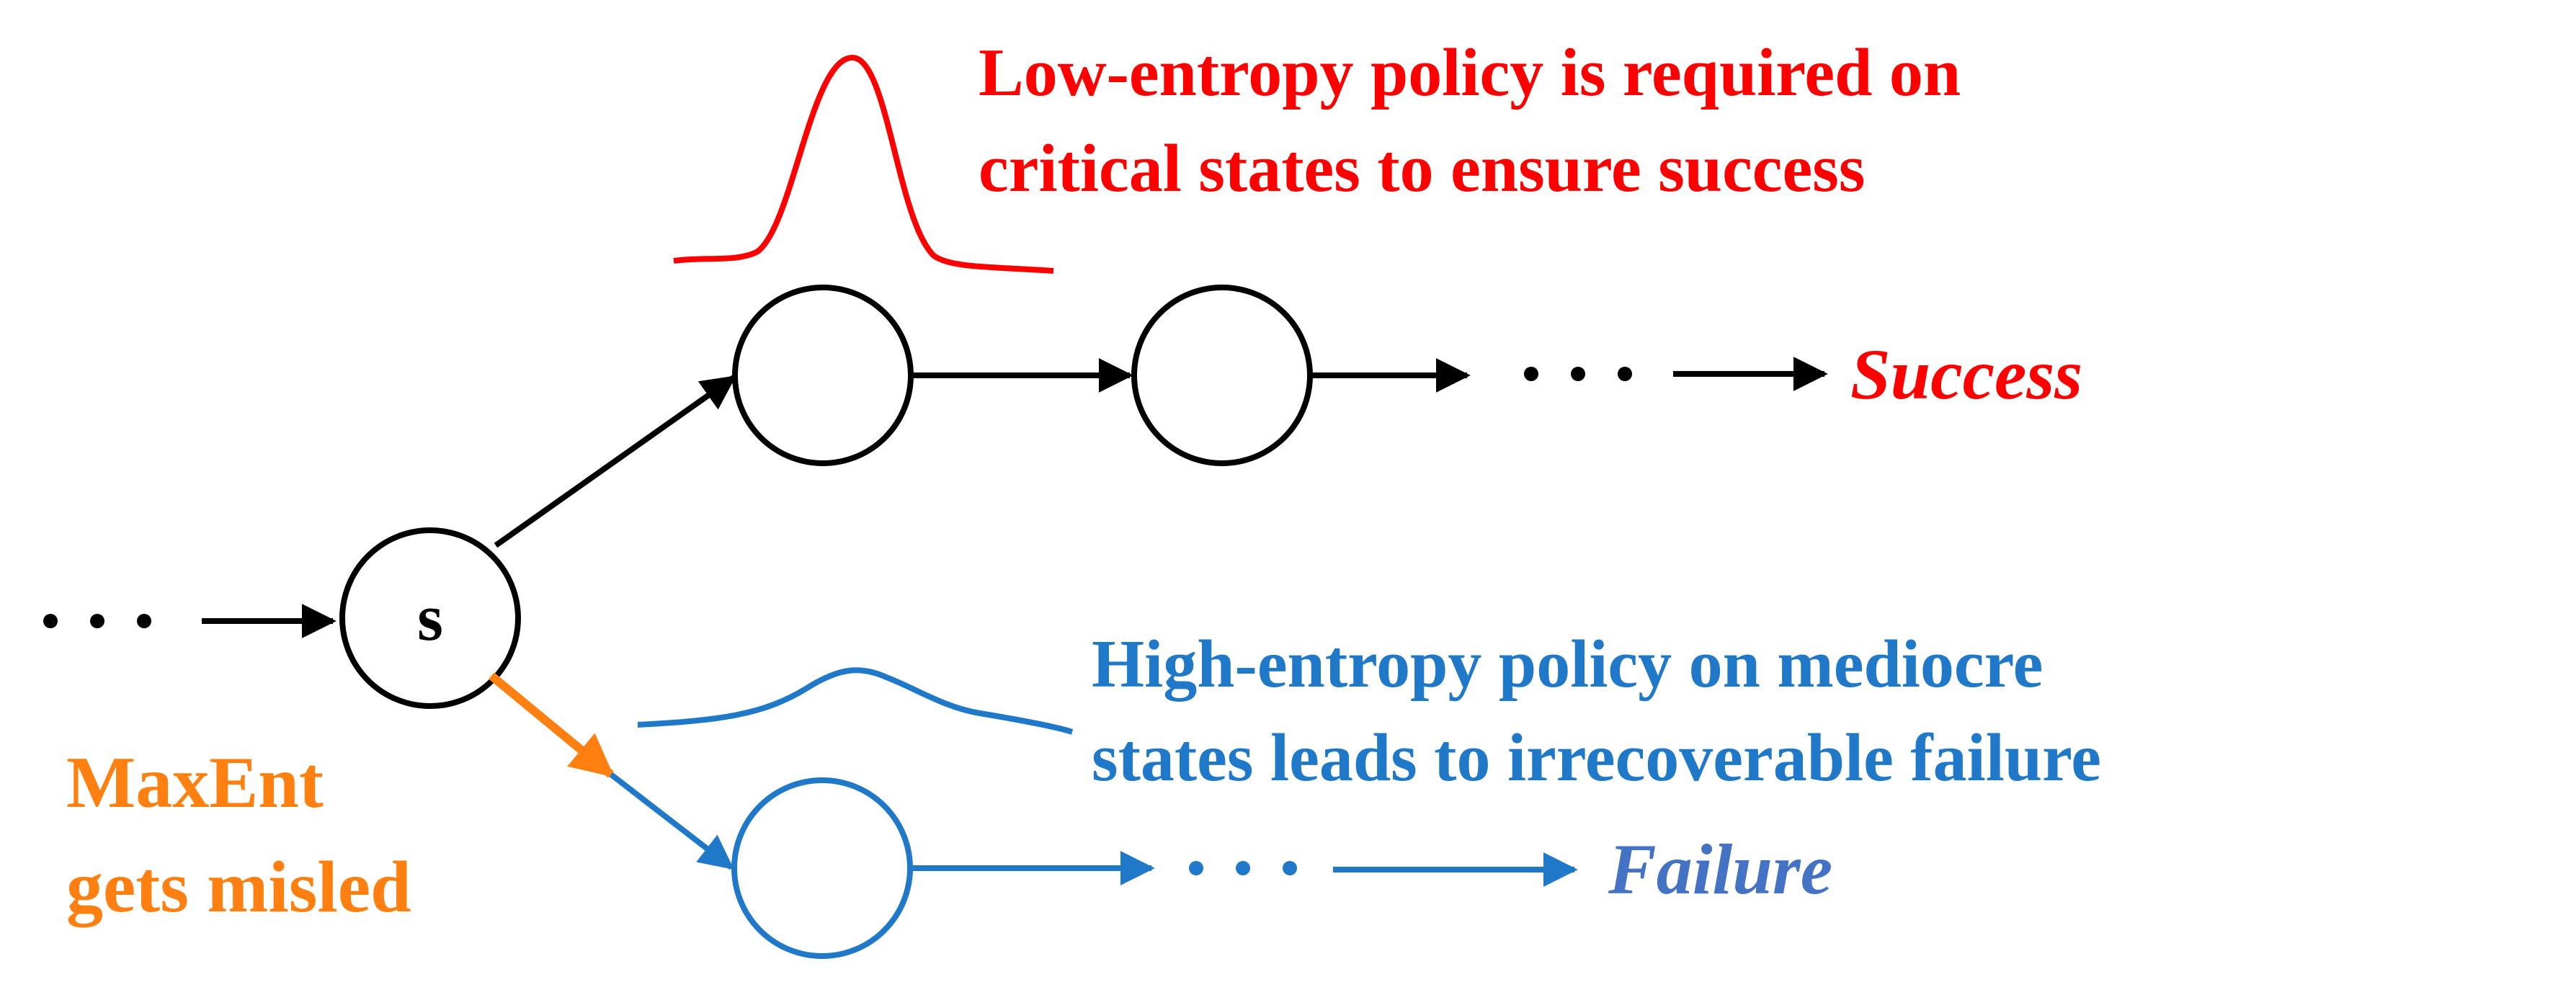 The width and height of the screenshot is (2576, 1000). I want to click on high-entropy-annotation-line2: states leads to irrecoverable failure, so click(1596, 757).